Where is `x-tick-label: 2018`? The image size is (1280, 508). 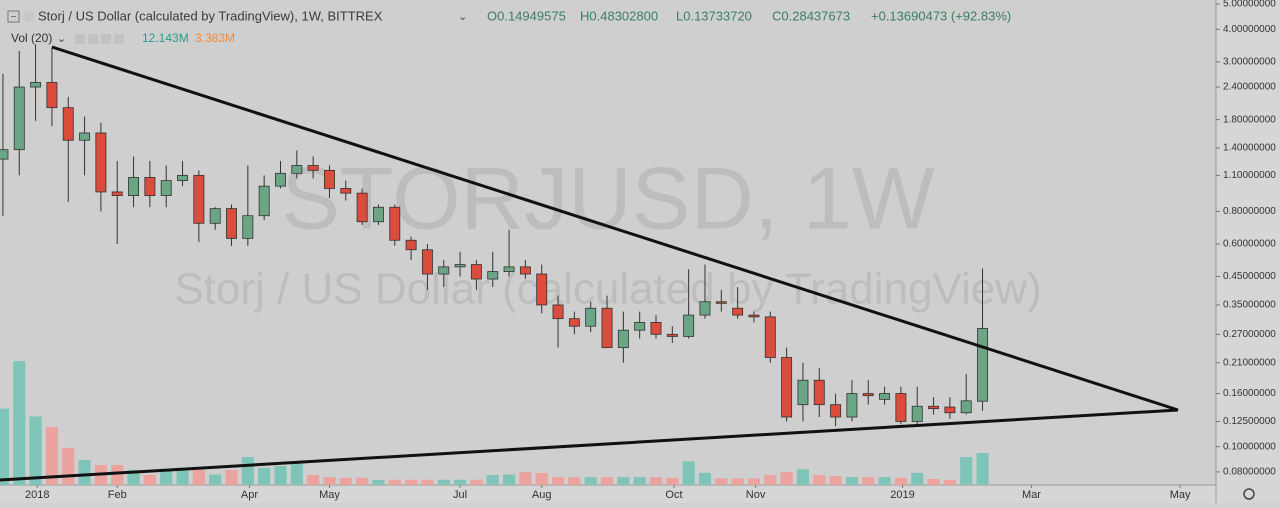 x-tick-label: 2018 is located at coordinates (37, 495).